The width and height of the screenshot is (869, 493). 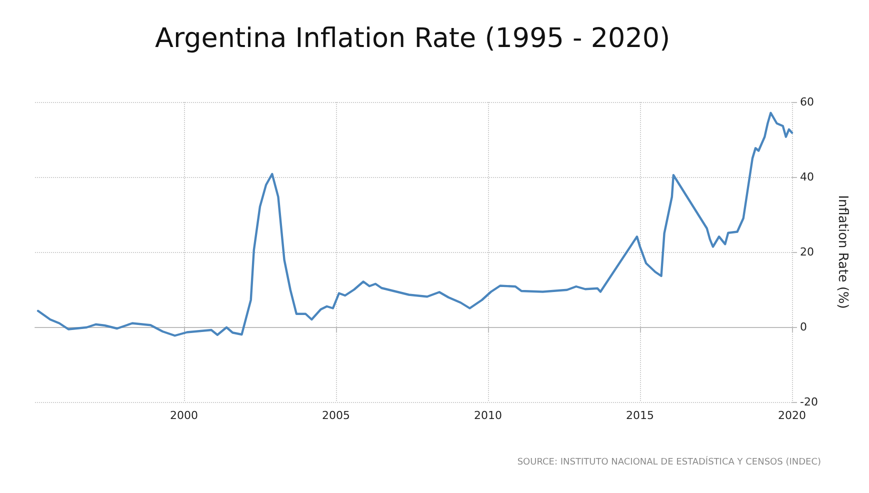 I want to click on x-tick-label: 2015, so click(x=640, y=415).